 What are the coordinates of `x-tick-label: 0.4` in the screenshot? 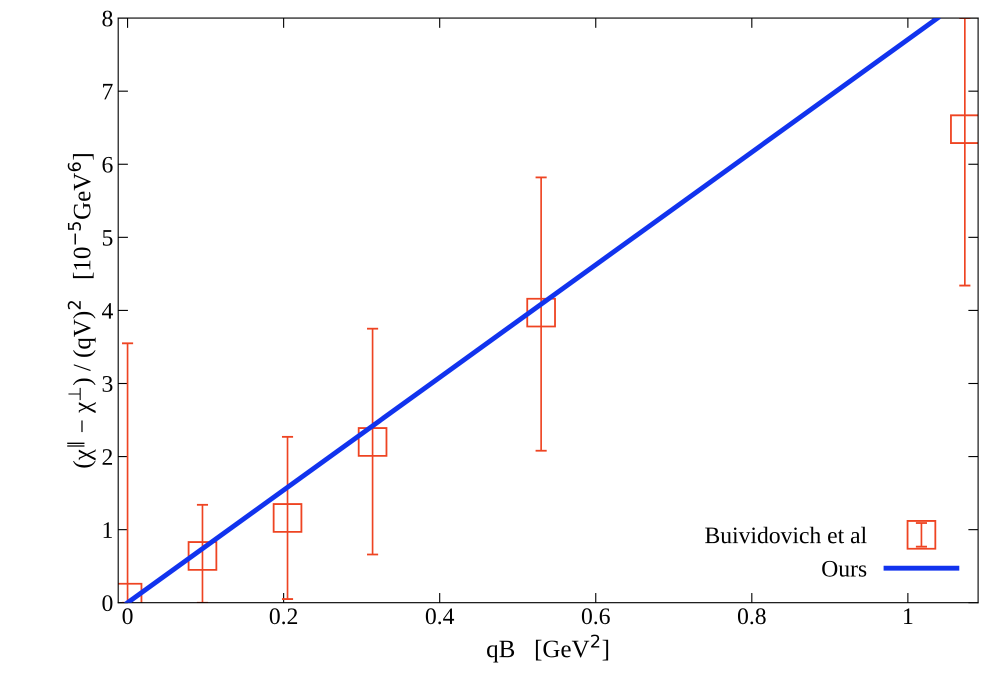 It's located at (440, 616).